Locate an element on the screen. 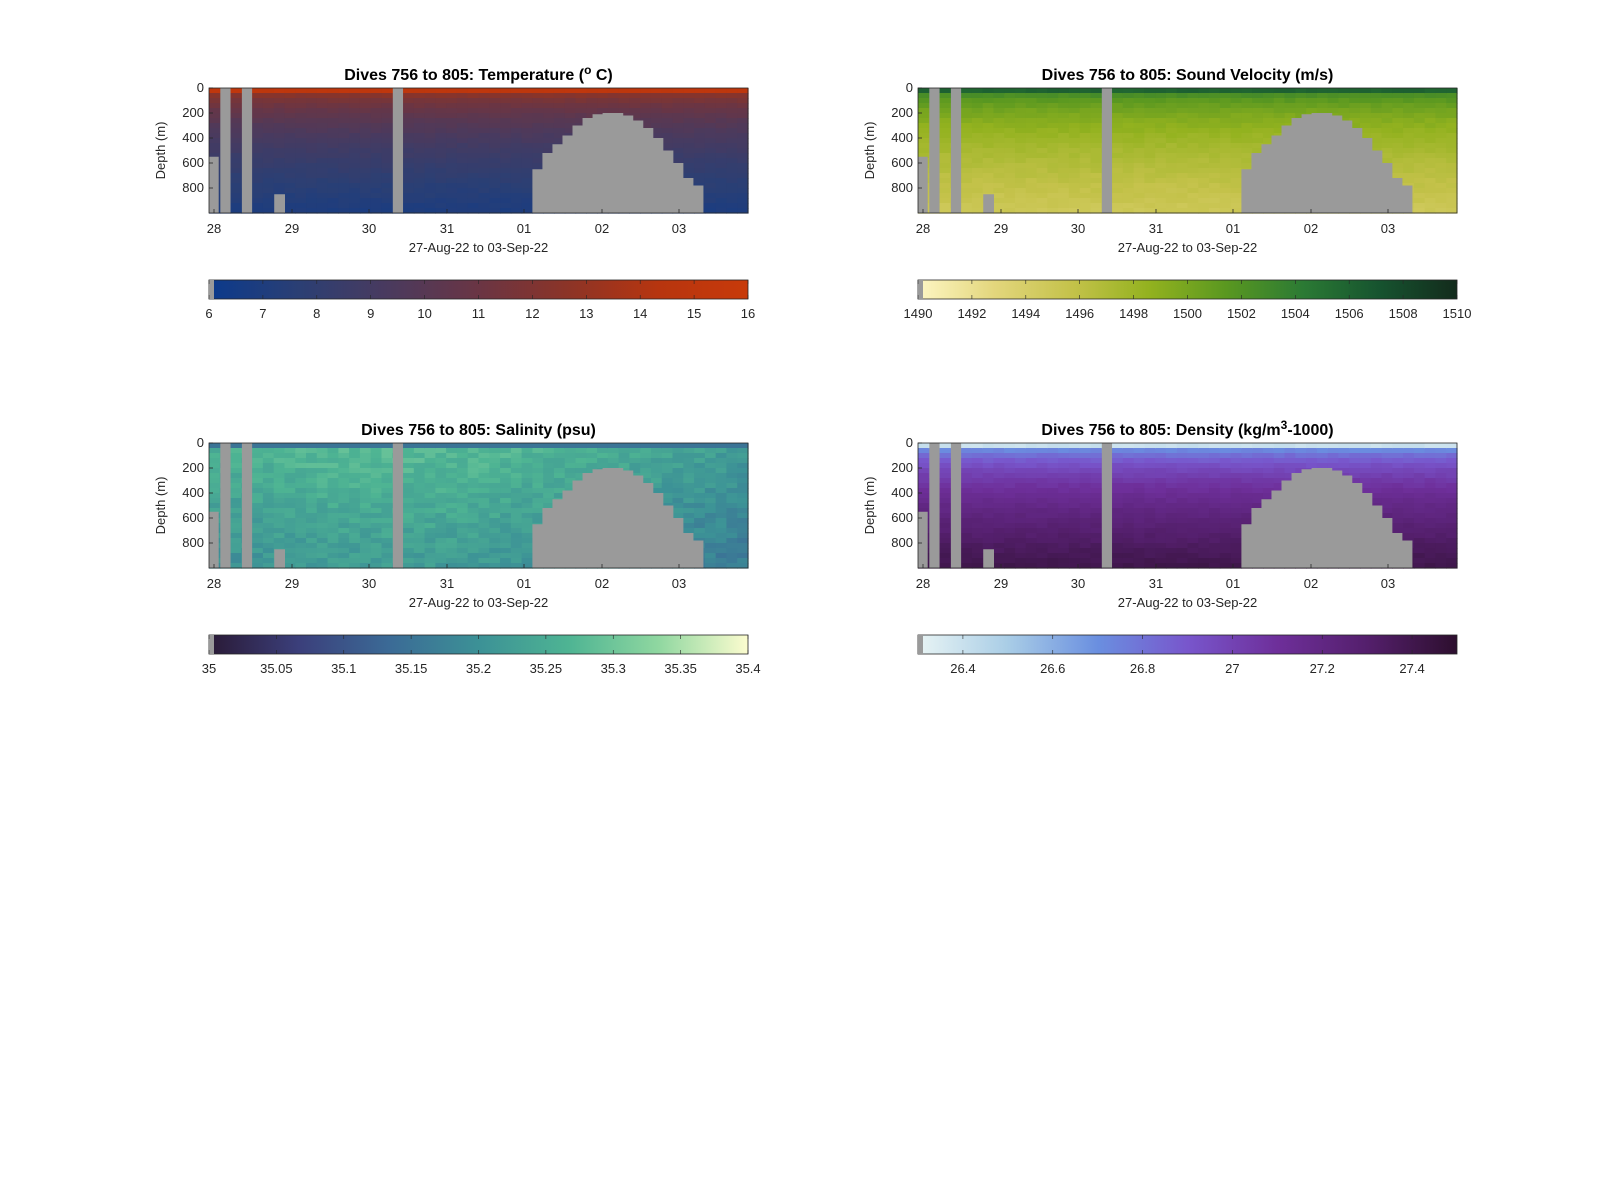 This screenshot has width=1600, height=1179. missing-gap is located at coordinates (279, 558).